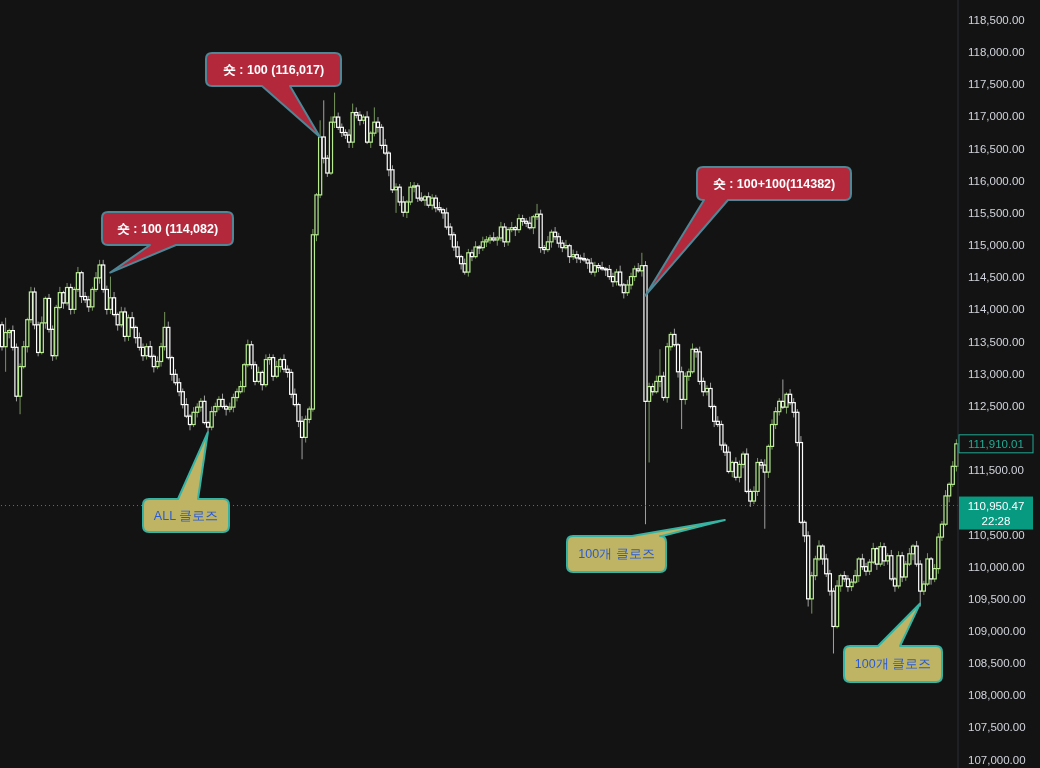 The image size is (1040, 768). I want to click on y-tick-label: 115,000.00, so click(996, 245).